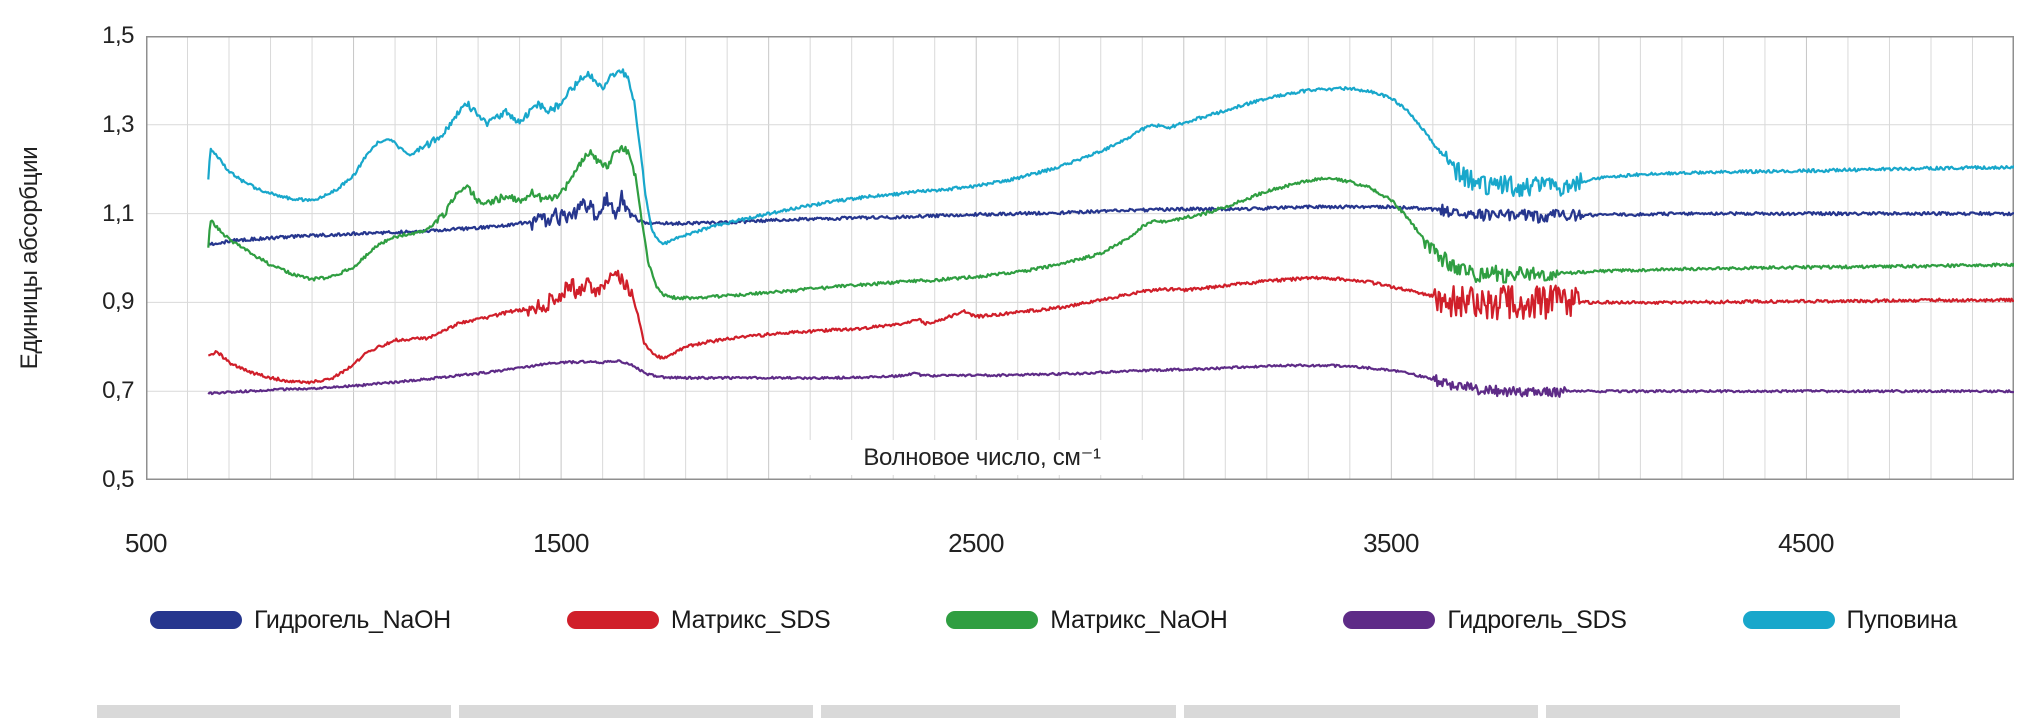 Image resolution: width=2027 pixels, height=718 pixels. I want to click on y-axis-title: Единицы абсорбции, so click(29, 258).